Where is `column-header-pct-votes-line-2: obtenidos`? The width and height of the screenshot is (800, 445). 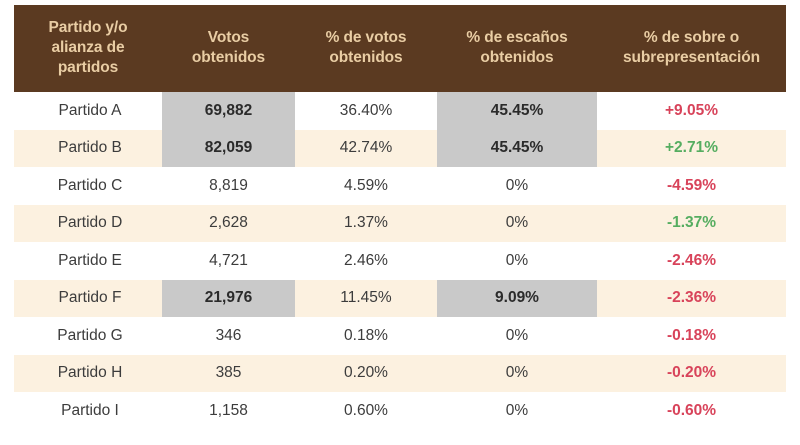
column-header-pct-votes-line-2: obtenidos is located at coordinates (366, 57).